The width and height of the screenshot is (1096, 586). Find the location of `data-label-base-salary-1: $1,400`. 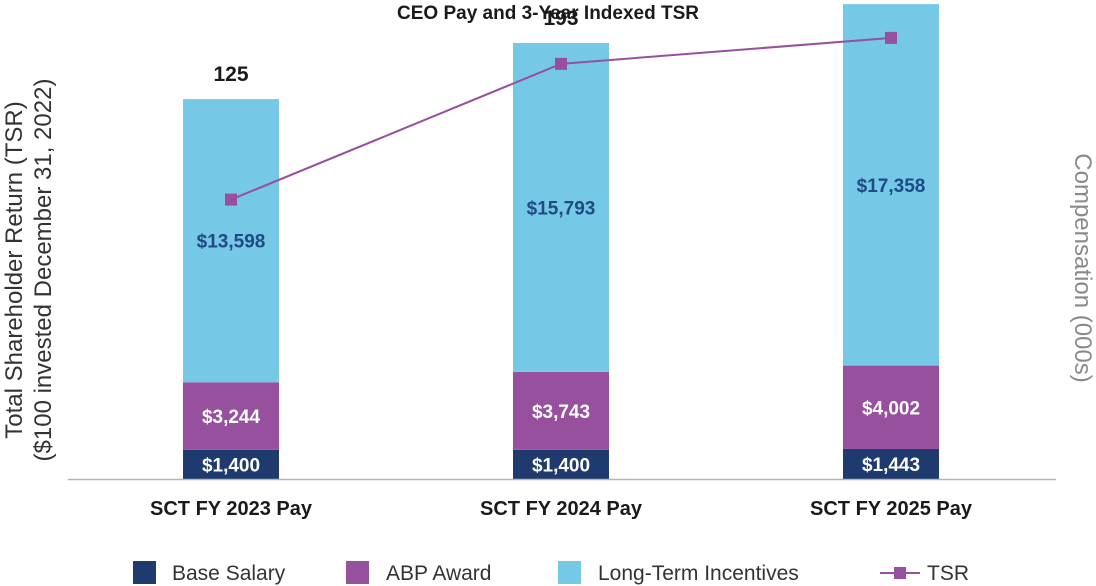

data-label-base-salary-1: $1,400 is located at coordinates (231, 465).